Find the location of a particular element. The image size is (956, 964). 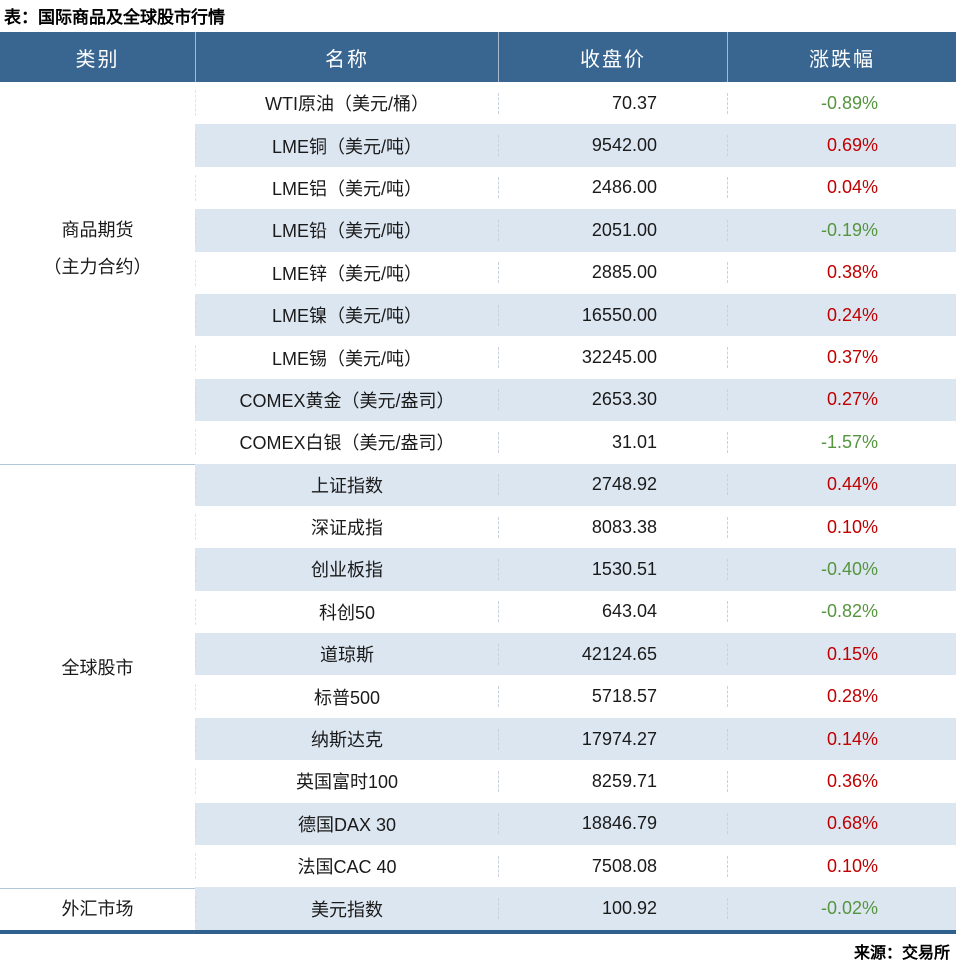

row-name: 创业板指 is located at coordinates (346, 569).